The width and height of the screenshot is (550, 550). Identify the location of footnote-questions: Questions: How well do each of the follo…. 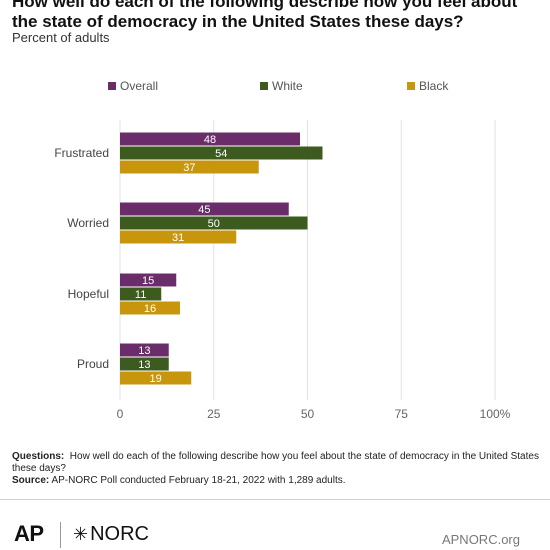
(276, 463).